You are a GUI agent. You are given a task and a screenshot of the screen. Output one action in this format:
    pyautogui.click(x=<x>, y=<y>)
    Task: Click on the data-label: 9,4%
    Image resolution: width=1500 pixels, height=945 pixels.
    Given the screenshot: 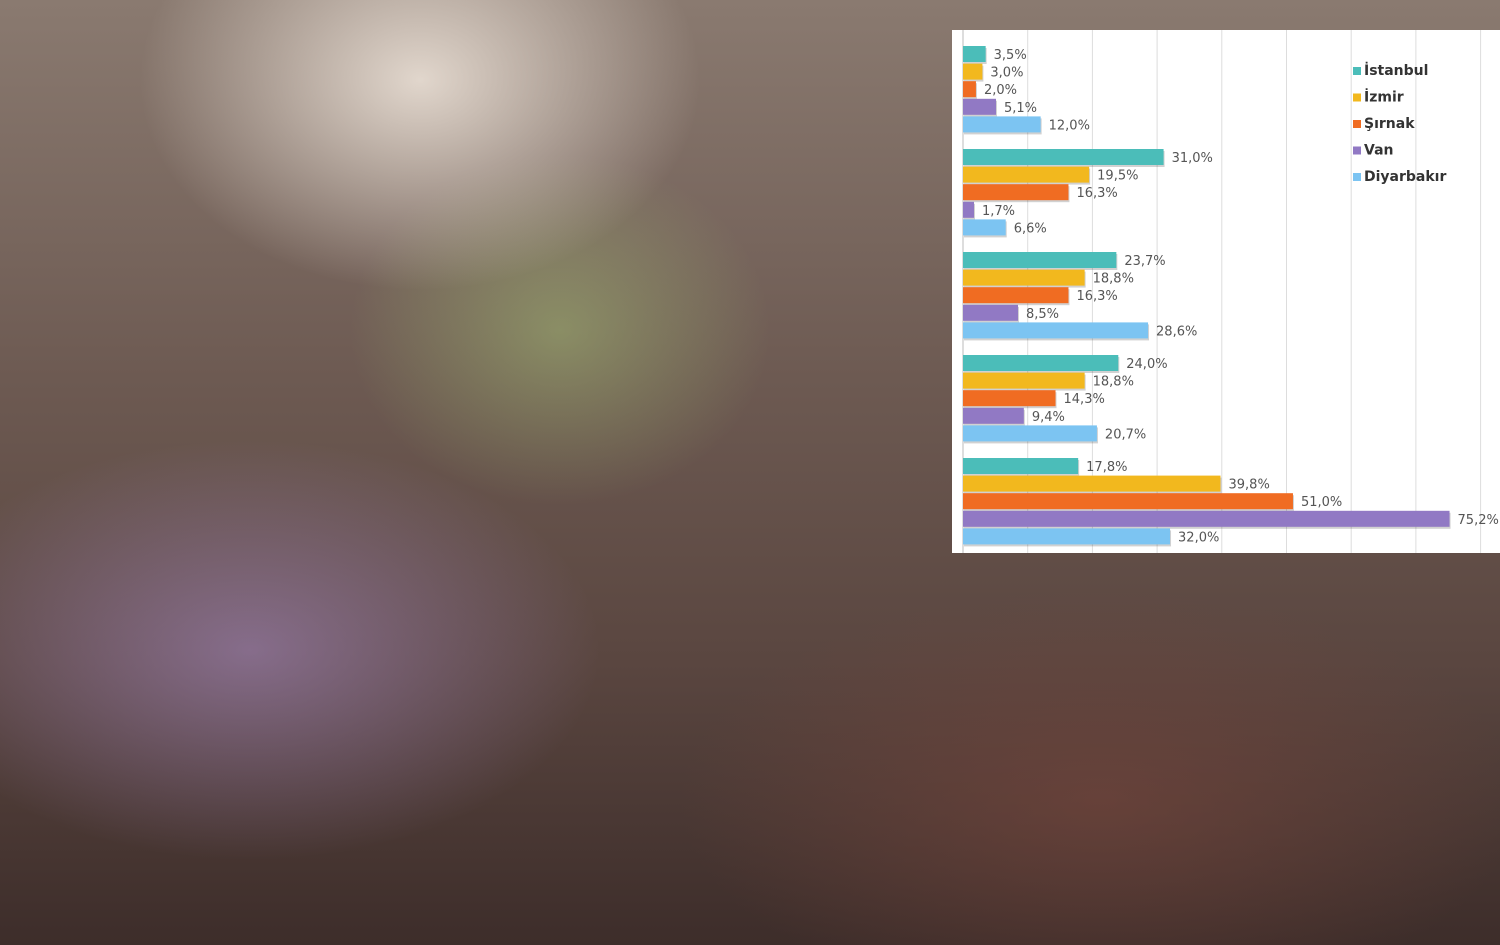 What is the action you would take?
    pyautogui.click(x=1048, y=417)
    